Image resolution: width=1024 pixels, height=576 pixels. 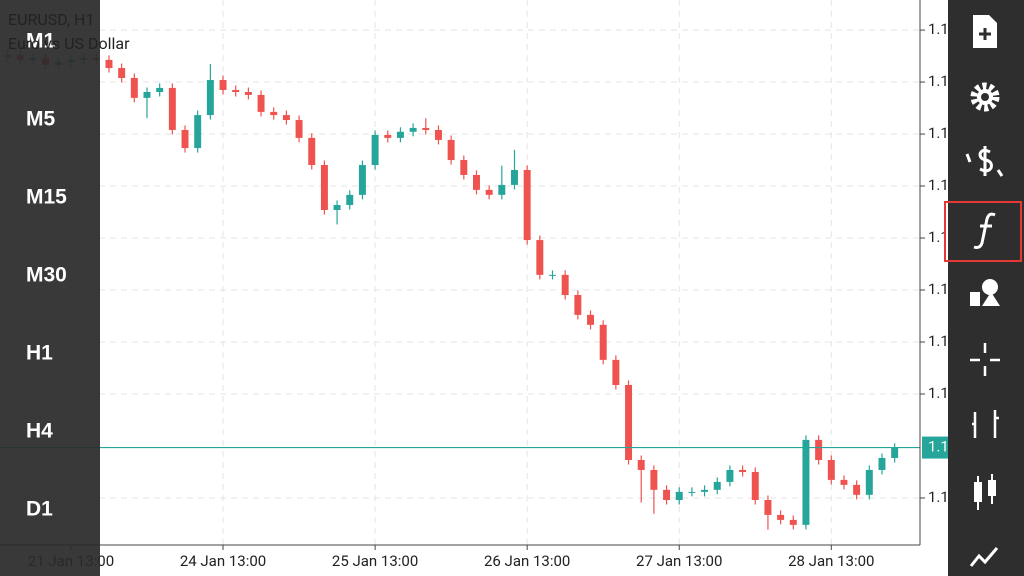 I want to click on timeframe-list: M1 M5 M15 M30 H1 H4 D1, so click(x=46, y=275).